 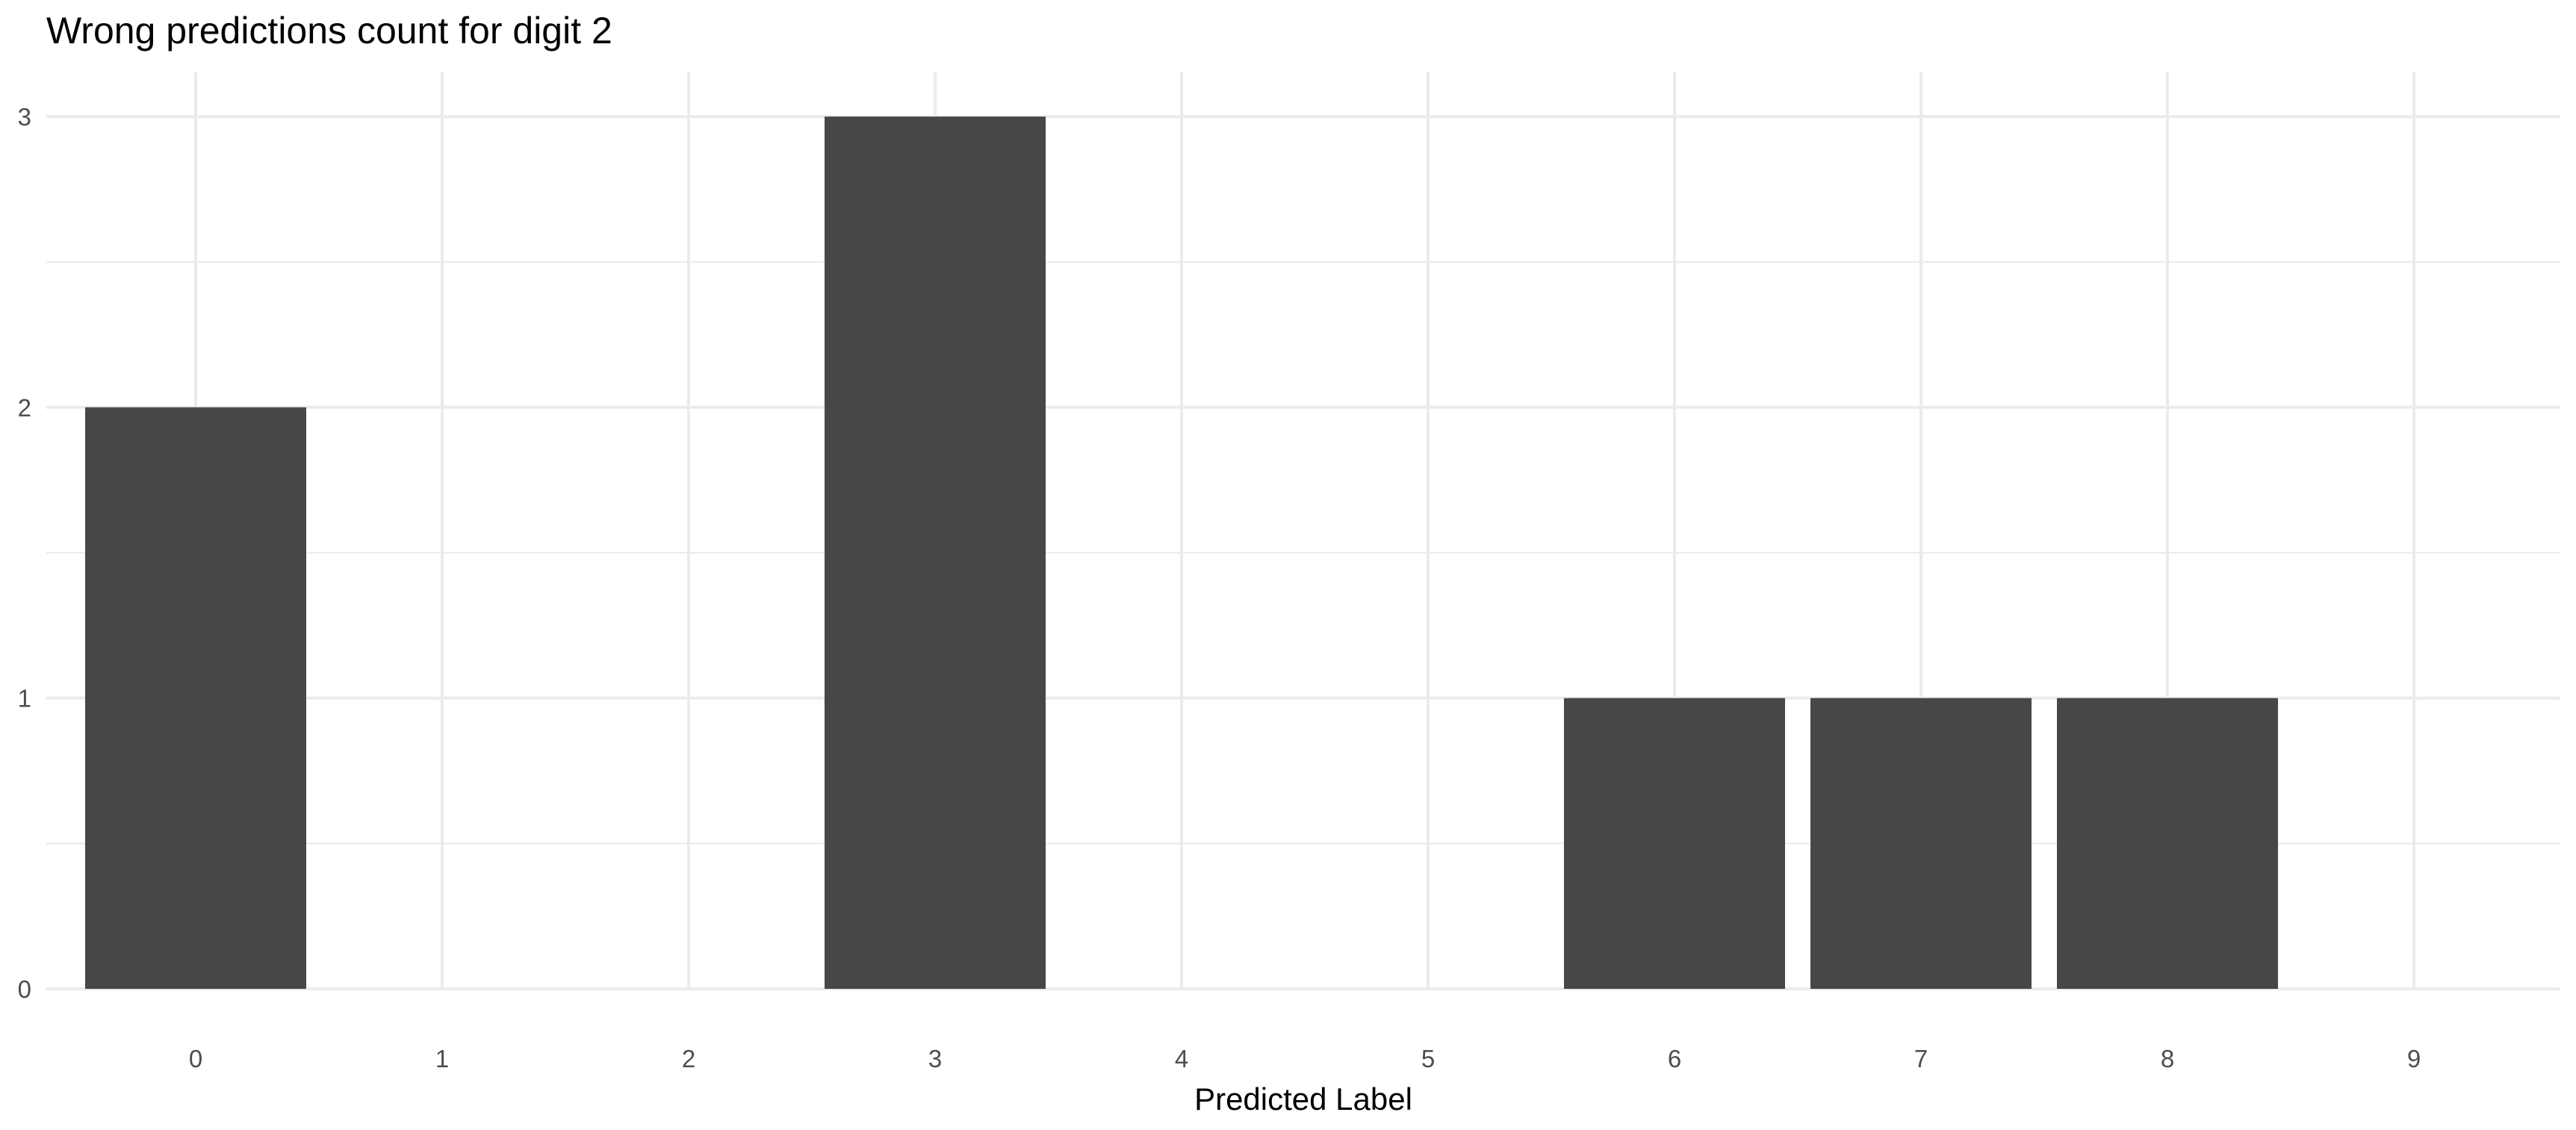 What do you see at coordinates (935, 1058) in the screenshot?
I see `x-tick-label: 3` at bounding box center [935, 1058].